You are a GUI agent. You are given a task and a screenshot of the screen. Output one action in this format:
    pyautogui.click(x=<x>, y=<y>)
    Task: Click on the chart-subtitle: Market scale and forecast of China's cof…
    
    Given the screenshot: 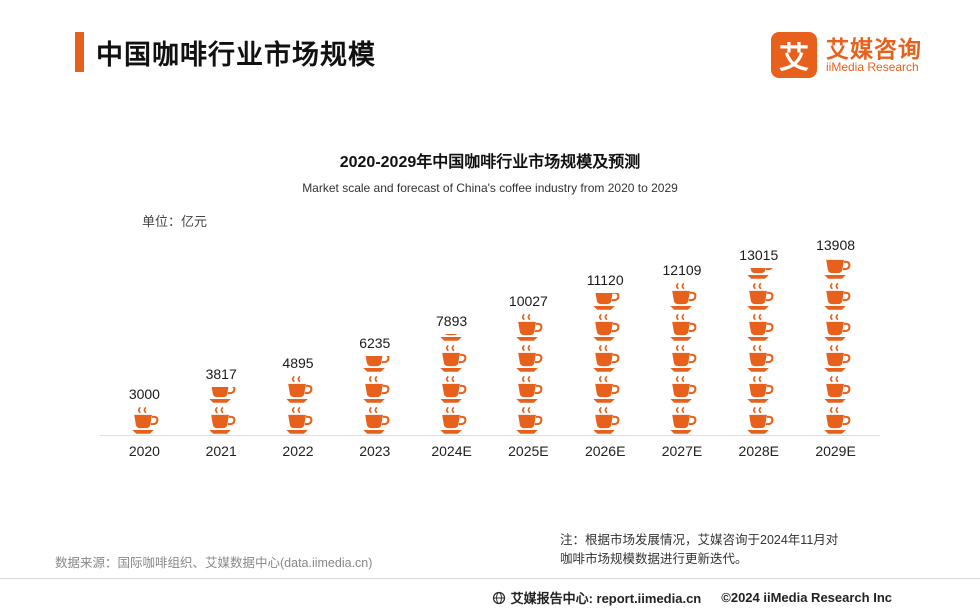 What is the action you would take?
    pyautogui.click(x=490, y=188)
    